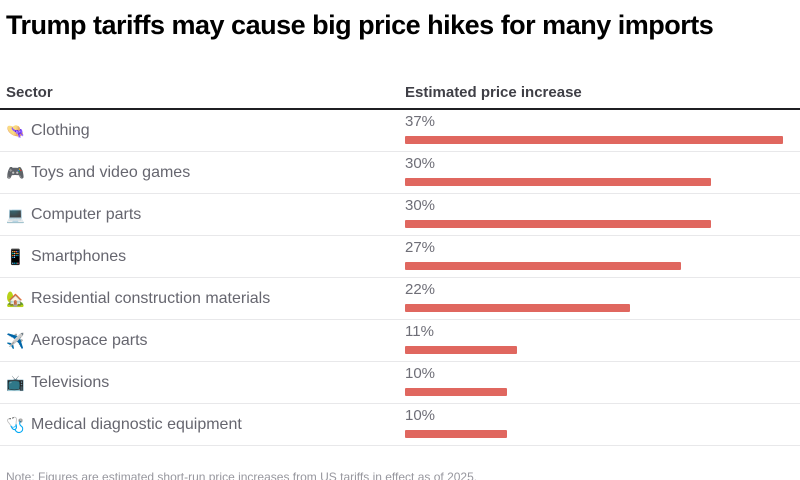 Image resolution: width=800 pixels, height=480 pixels. I want to click on percent-label: 11%, so click(419, 331).